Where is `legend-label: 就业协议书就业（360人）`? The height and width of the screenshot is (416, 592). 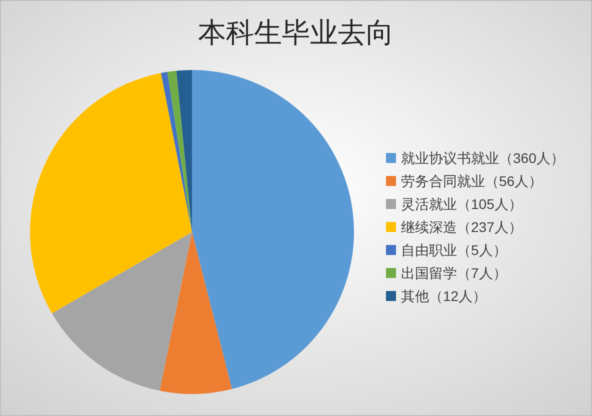 legend-label: 就业协议书就业（360人） is located at coordinates (482, 158).